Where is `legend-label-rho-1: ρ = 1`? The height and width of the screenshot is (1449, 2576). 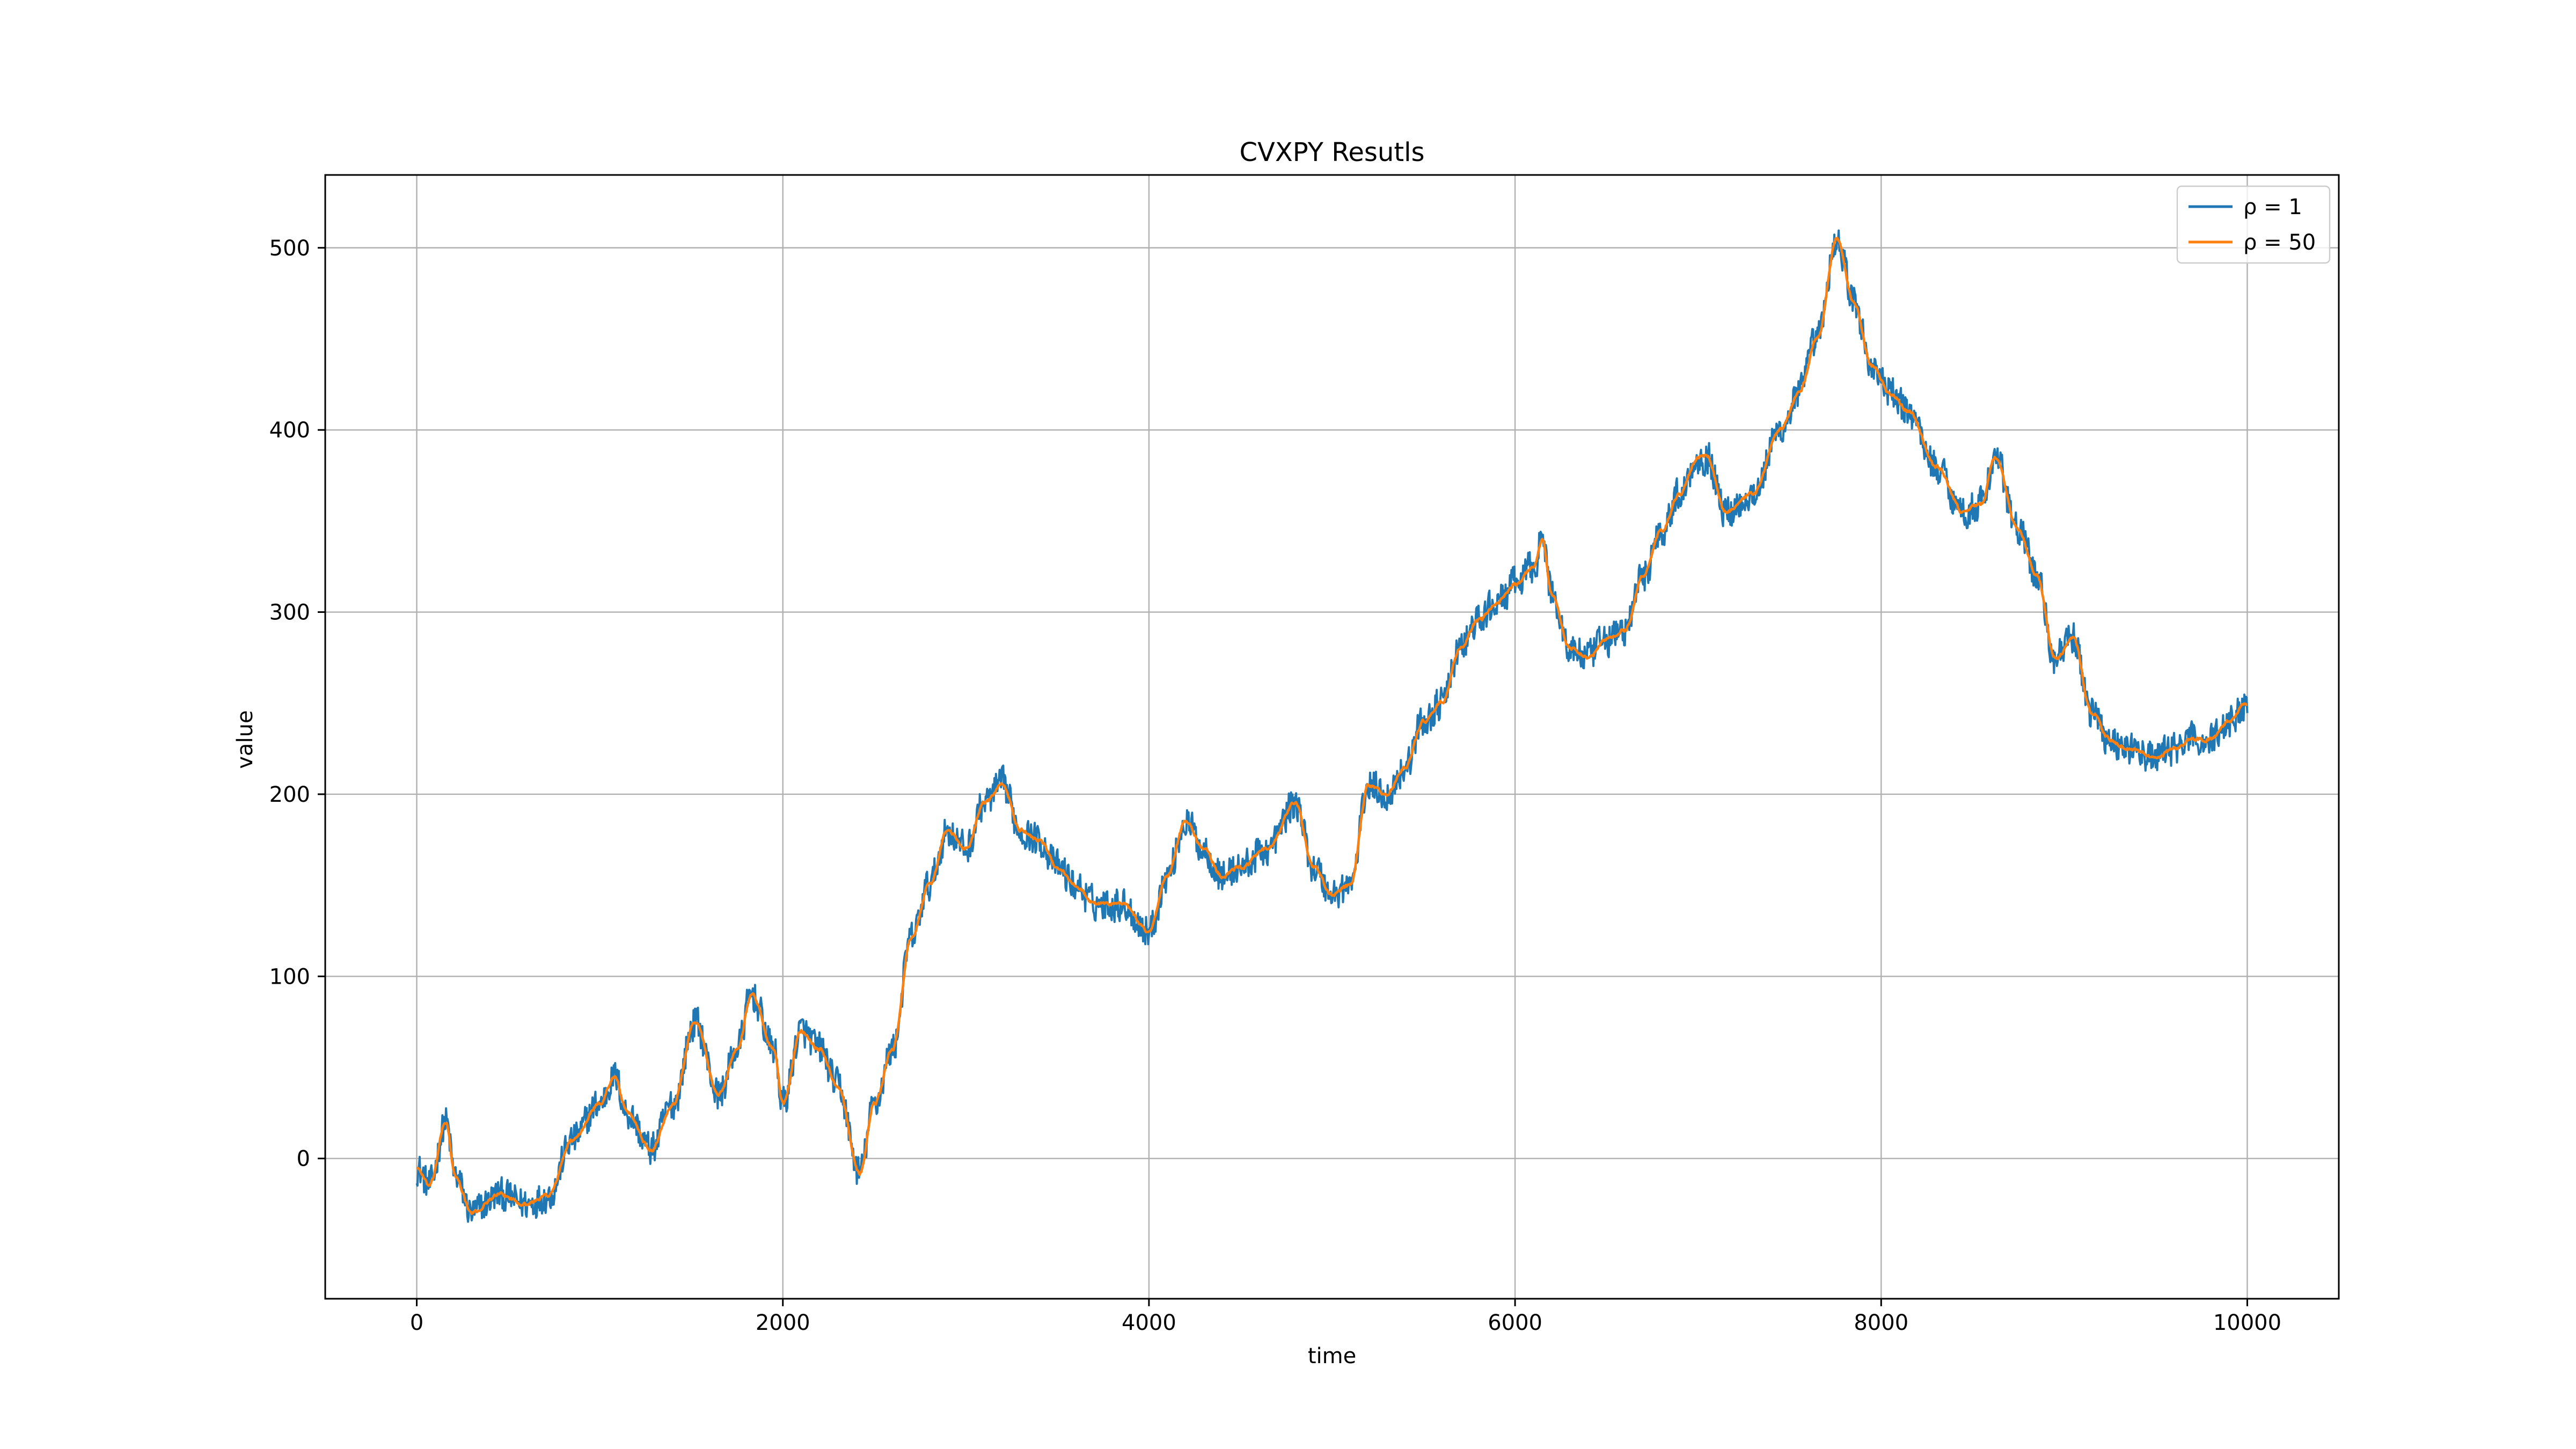 legend-label-rho-1: ρ = 1 is located at coordinates (2272, 207).